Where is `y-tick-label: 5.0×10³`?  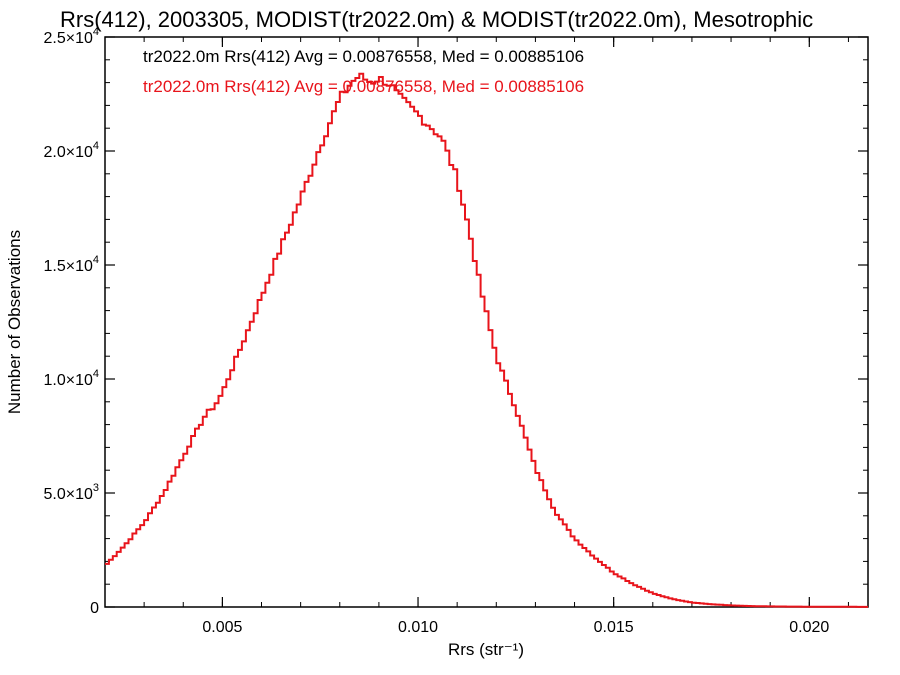
y-tick-label: 5.0×10³ is located at coordinates (71, 492).